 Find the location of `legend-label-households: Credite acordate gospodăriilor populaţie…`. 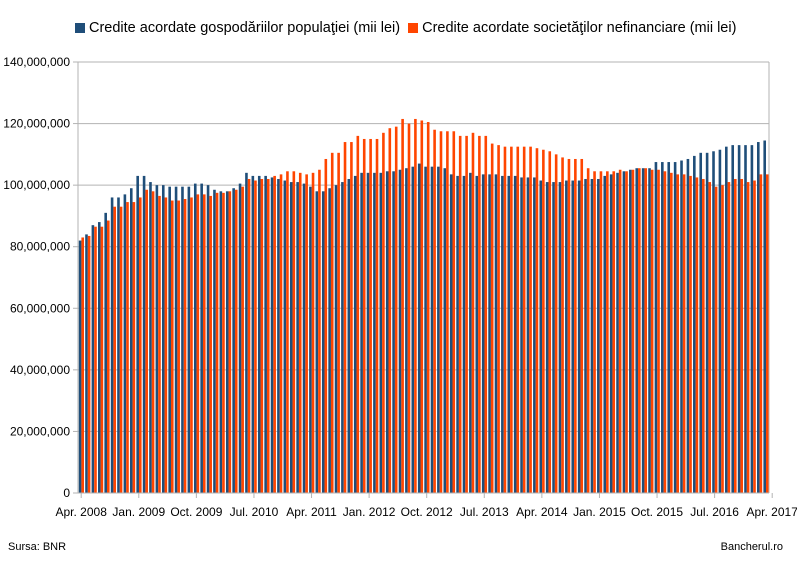

legend-label-households: Credite acordate gospodăriilor populaţie… is located at coordinates (245, 28).